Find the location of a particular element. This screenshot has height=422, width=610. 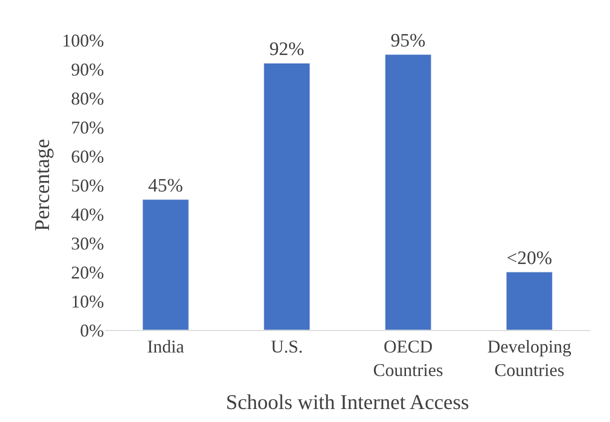

y-tick-label: 20% is located at coordinates (87, 272).